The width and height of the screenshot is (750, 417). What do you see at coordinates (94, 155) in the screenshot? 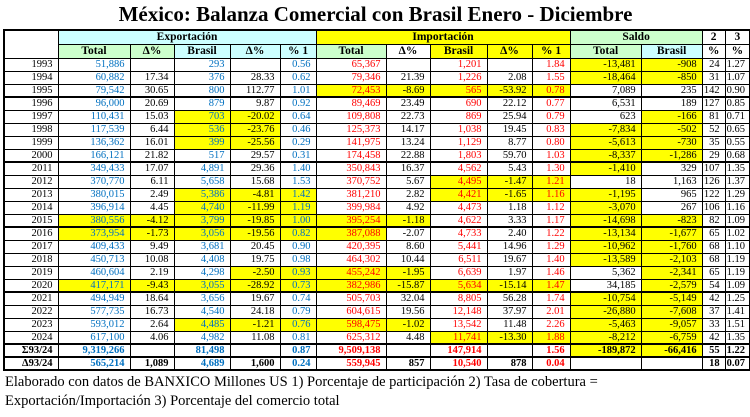
I see `table-cell: 166,121` at bounding box center [94, 155].